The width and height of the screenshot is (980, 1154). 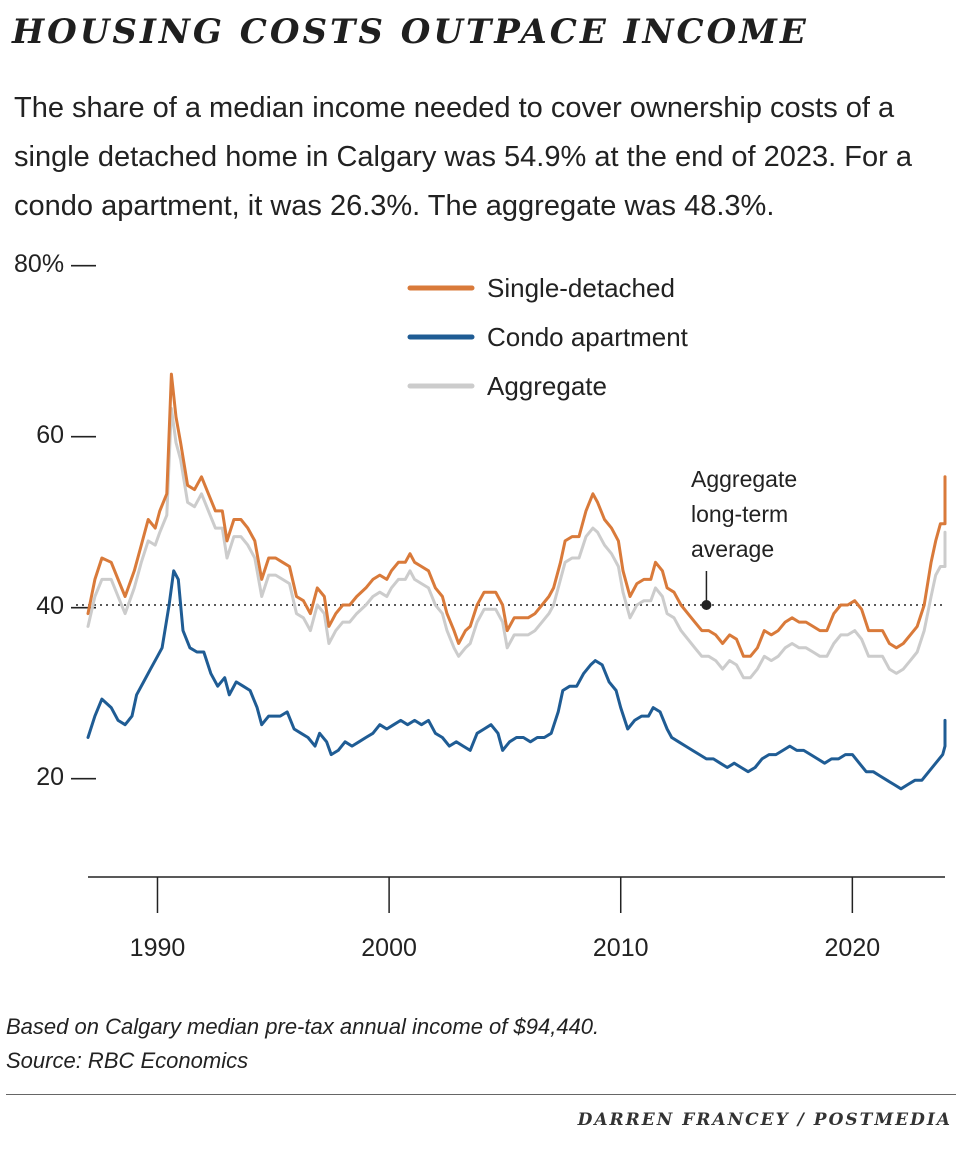 I want to click on footer-divider, so click(x=481, y=1094).